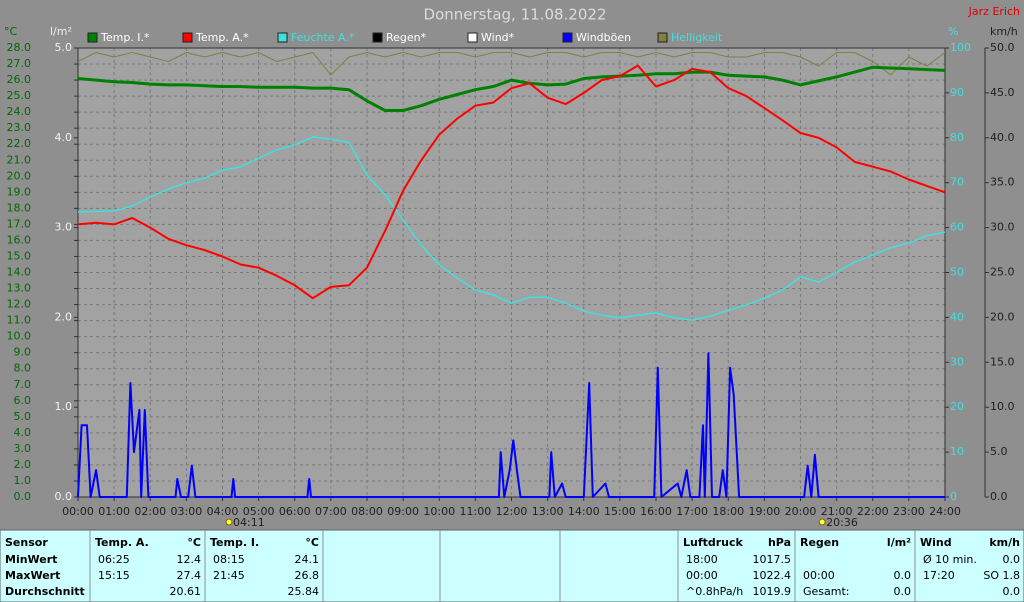 This screenshot has width=1024, height=602. What do you see at coordinates (439, 511) in the screenshot?
I see `x-tick-label: 10:00` at bounding box center [439, 511].